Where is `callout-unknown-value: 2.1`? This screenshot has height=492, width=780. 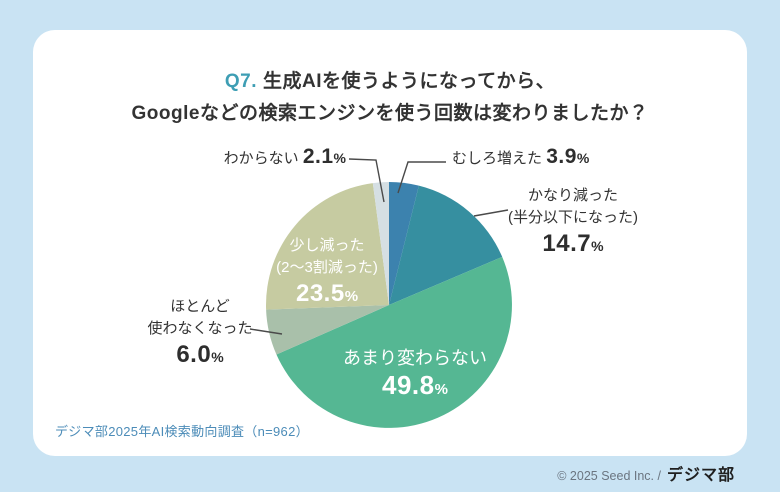 callout-unknown-value: 2.1 is located at coordinates (318, 156).